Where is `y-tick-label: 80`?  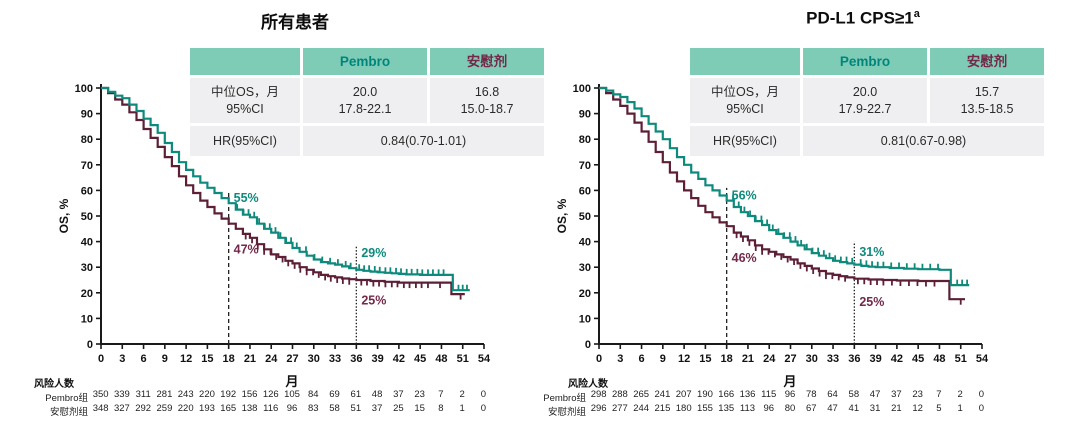 y-tick-label: 80 is located at coordinates (87, 140).